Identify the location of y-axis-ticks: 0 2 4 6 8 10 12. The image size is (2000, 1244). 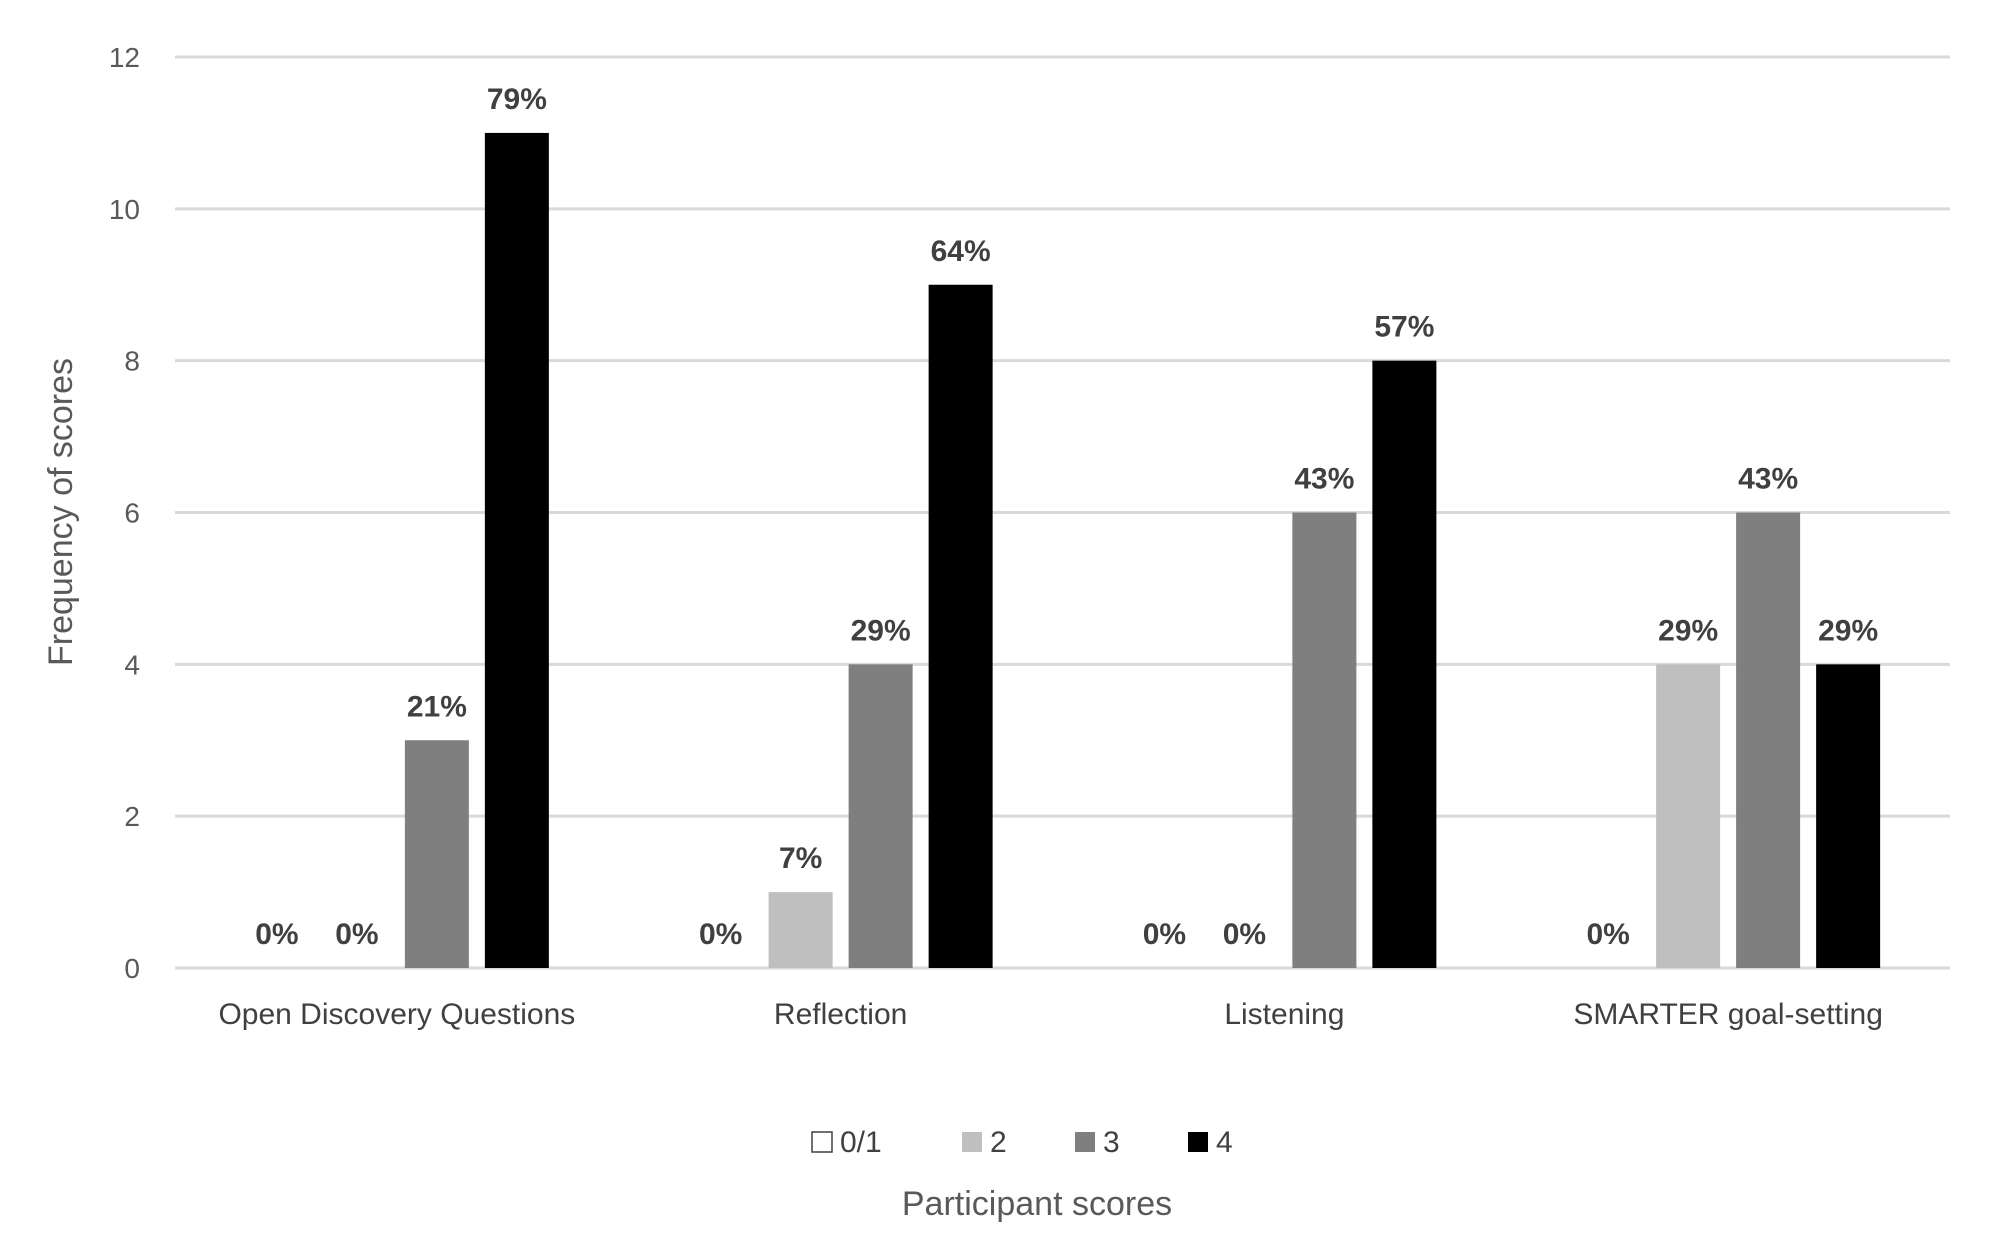
(124, 513).